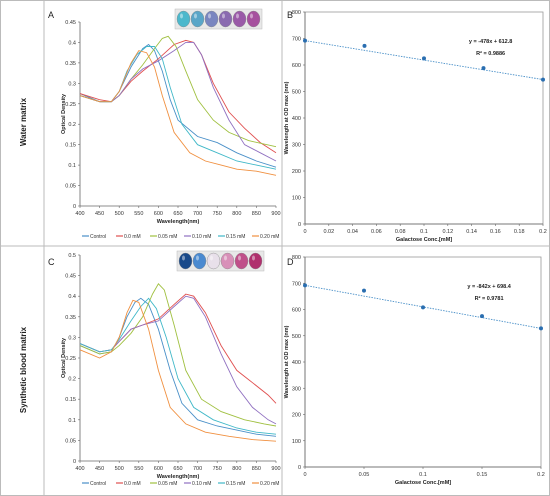 The image size is (550, 496). What do you see at coordinates (296, 199) in the screenshot?
I see `y-tick-label: 100` at bounding box center [296, 199].